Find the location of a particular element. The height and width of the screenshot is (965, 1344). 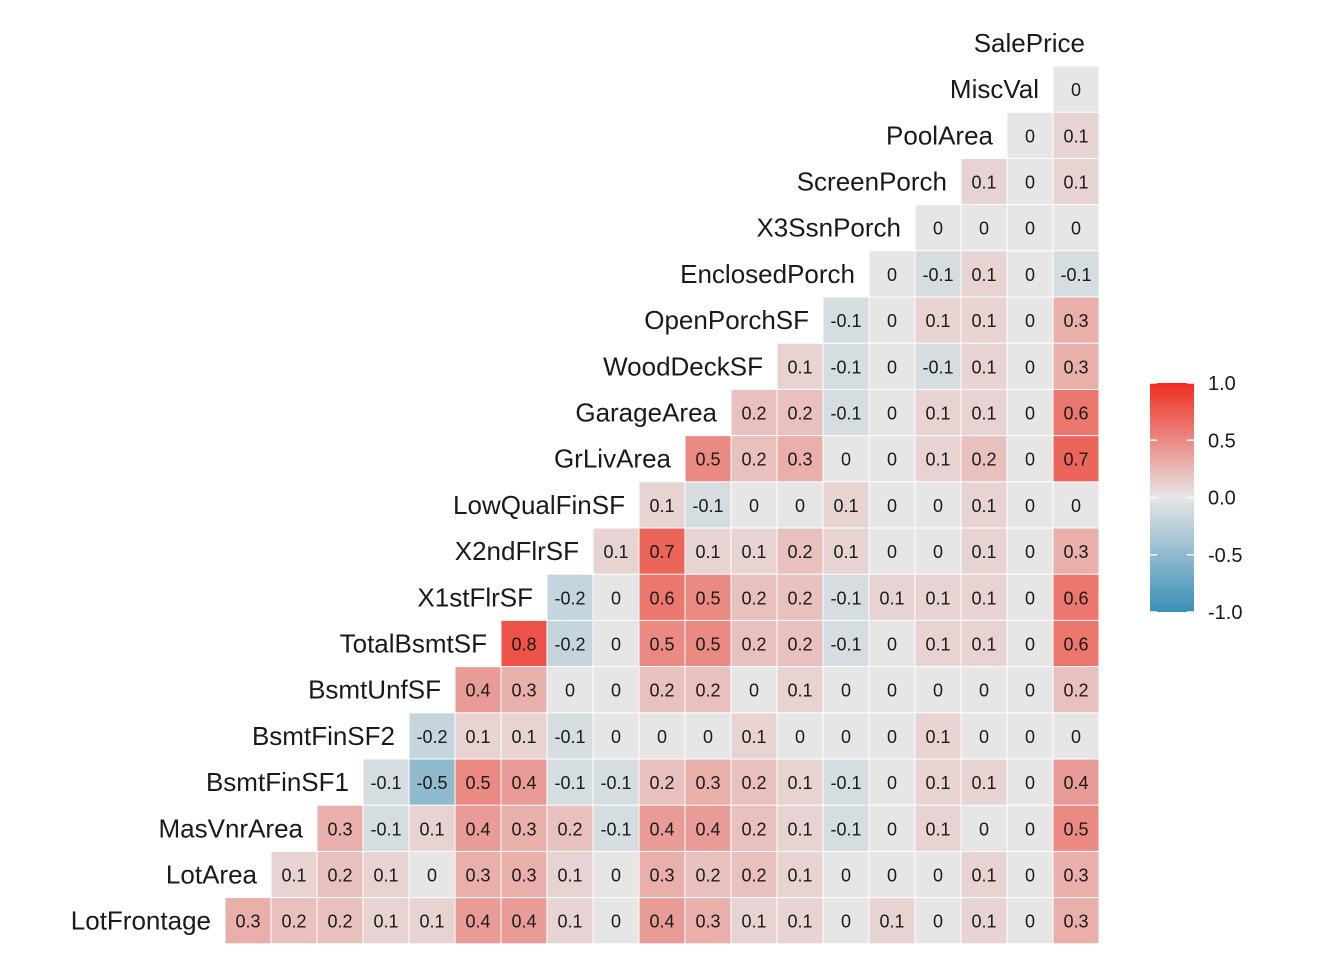

row-label-bsmtfinsf1: BsmtFinSF1 is located at coordinates (277, 782).